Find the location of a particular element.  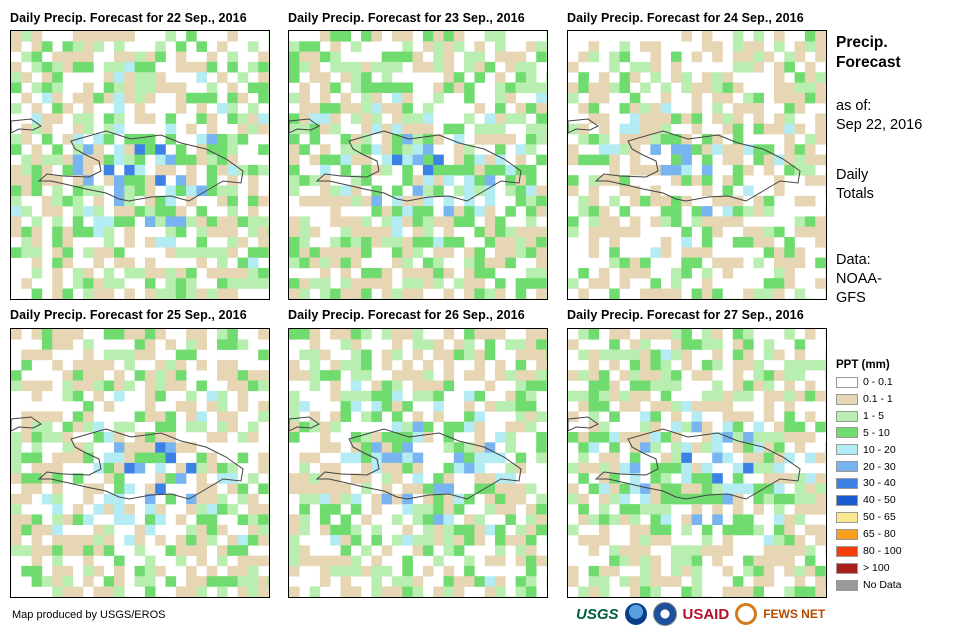

legend-item: 20 - 30 is located at coordinates (866, 467).